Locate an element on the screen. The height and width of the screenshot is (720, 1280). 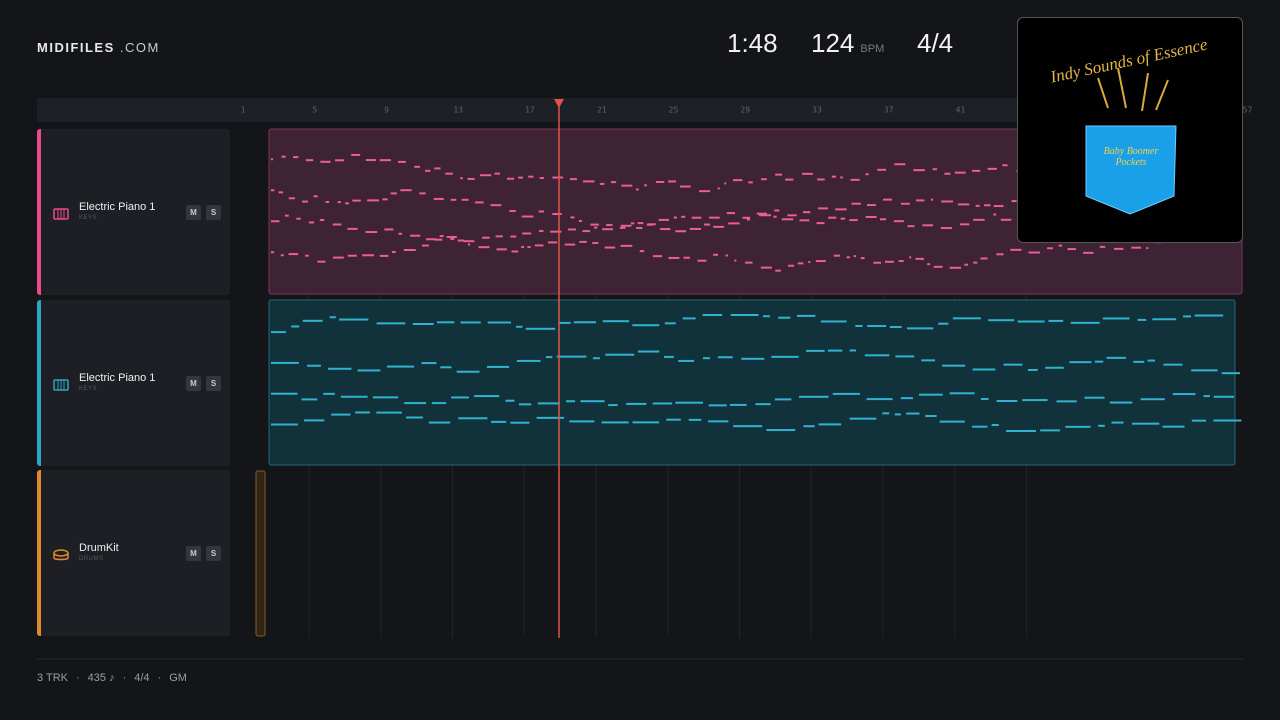
note-count: 435 ♪ is located at coordinates (101, 678).